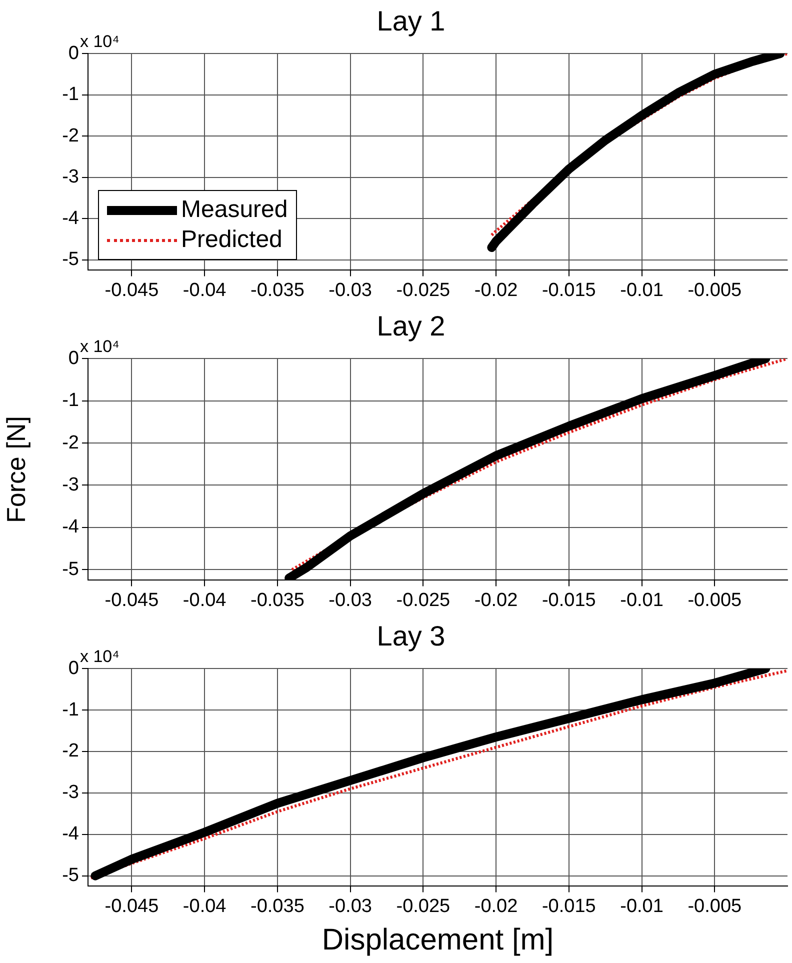 The width and height of the screenshot is (792, 963). I want to click on chart-title: Lay 2, so click(411, 326).